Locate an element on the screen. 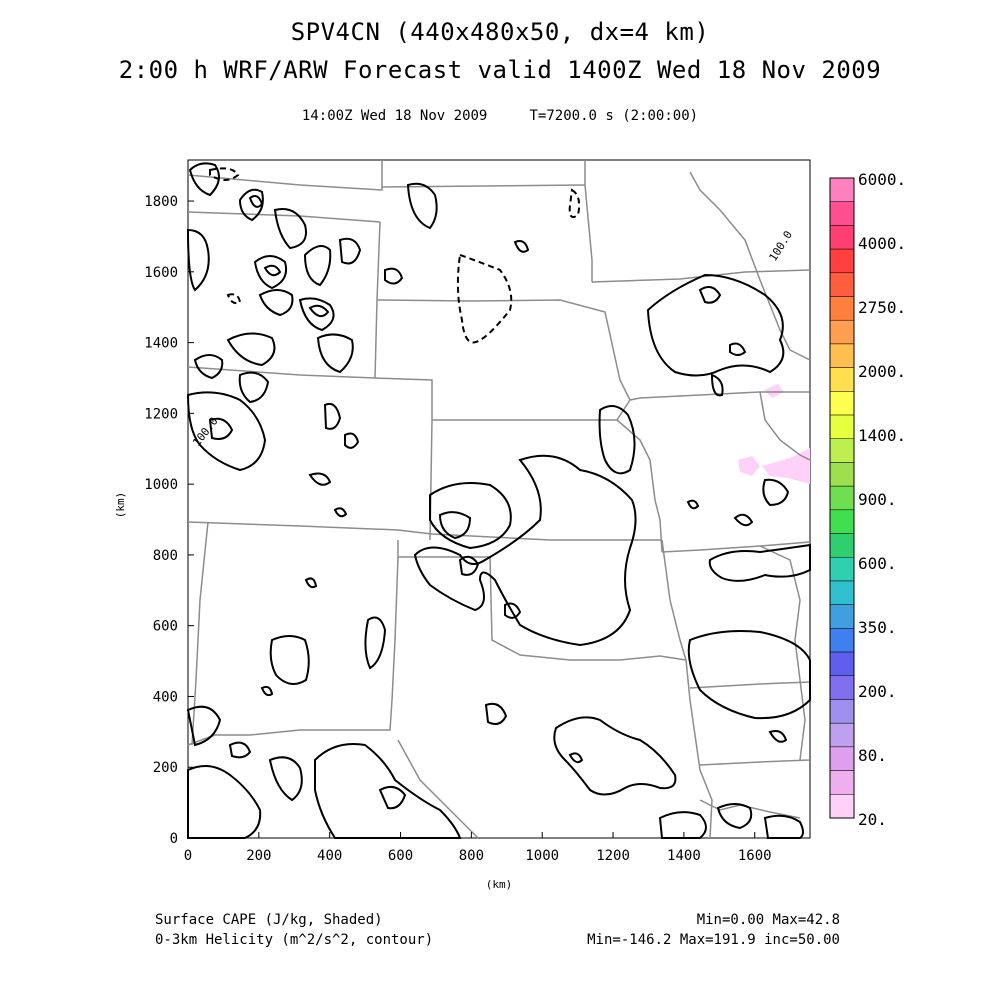 Image resolution: width=1000 pixels, height=1000 pixels. x-tick-label: 600 is located at coordinates (400, 856).